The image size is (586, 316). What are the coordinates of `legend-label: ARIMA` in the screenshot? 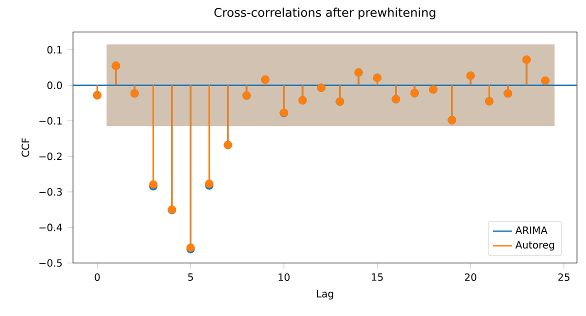 It's located at (531, 230).